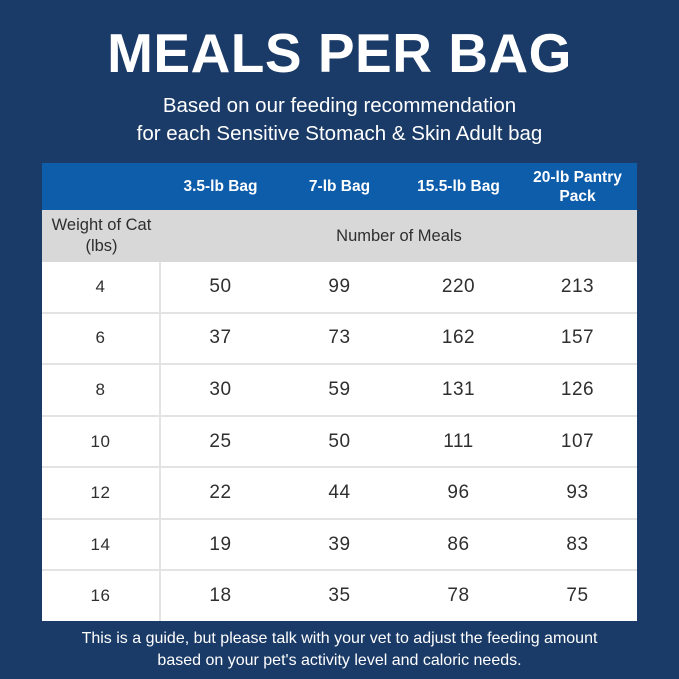  What do you see at coordinates (101, 236) in the screenshot?
I see `weight-of-cat-header: Weight of Cat (lbs)` at bounding box center [101, 236].